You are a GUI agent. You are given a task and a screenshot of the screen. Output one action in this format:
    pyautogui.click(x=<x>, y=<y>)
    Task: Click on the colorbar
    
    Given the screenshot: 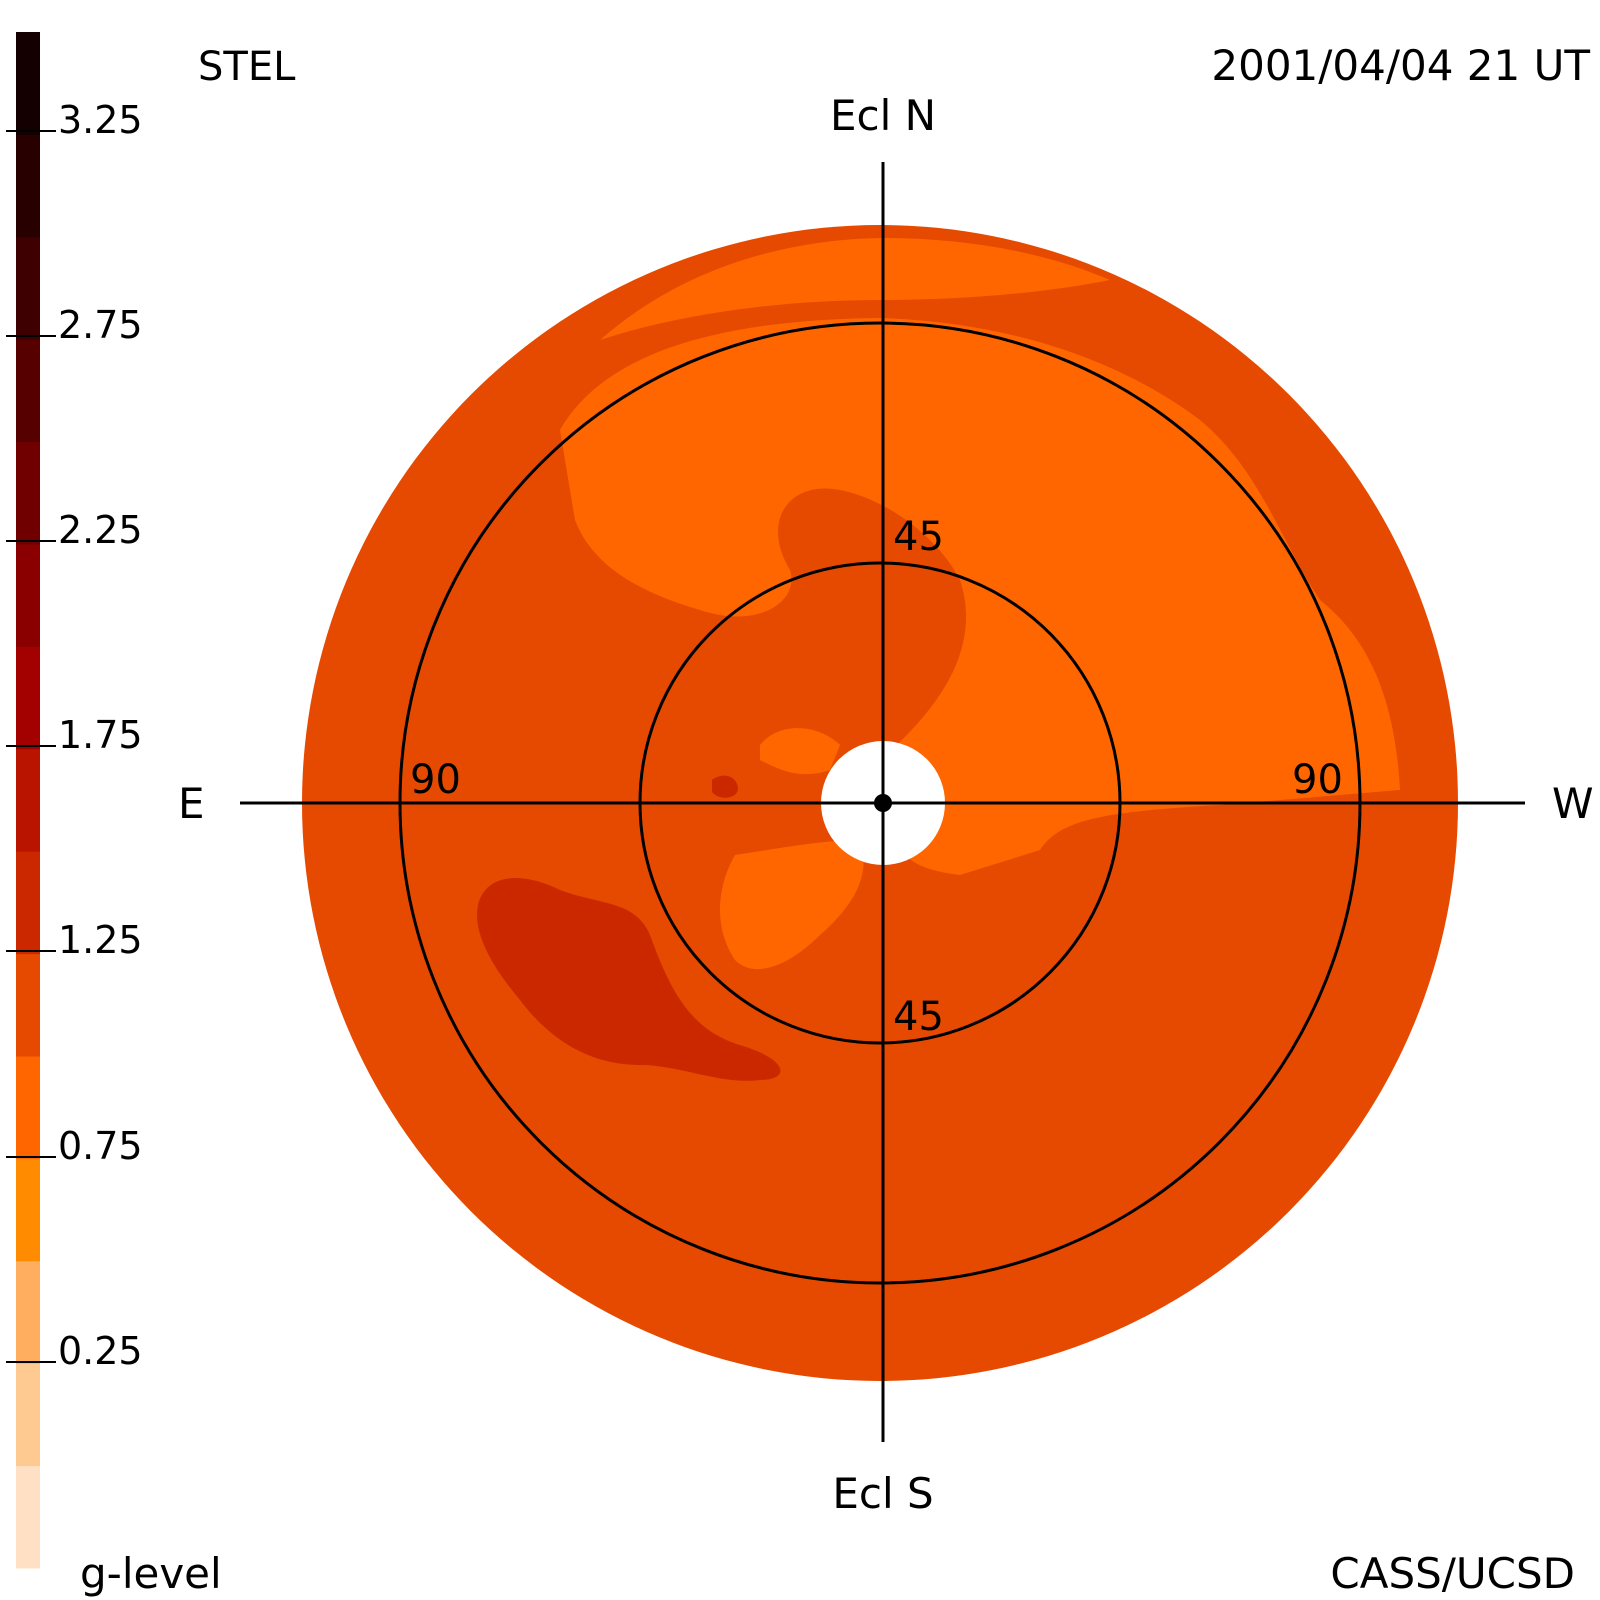 What is the action you would take?
    pyautogui.click(x=31, y=800)
    